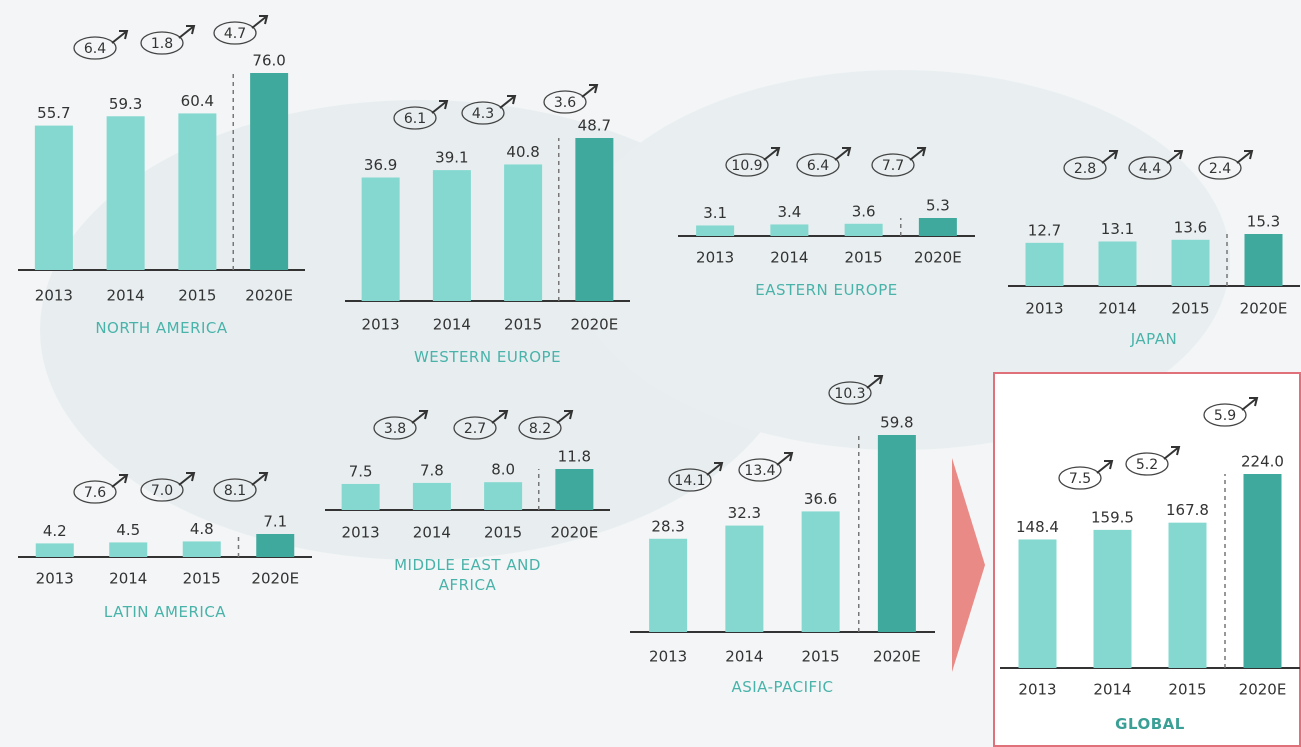 This screenshot has width=1301, height=747. What do you see at coordinates (165, 612) in the screenshot?
I see `region-title: LATIN AMERICA` at bounding box center [165, 612].